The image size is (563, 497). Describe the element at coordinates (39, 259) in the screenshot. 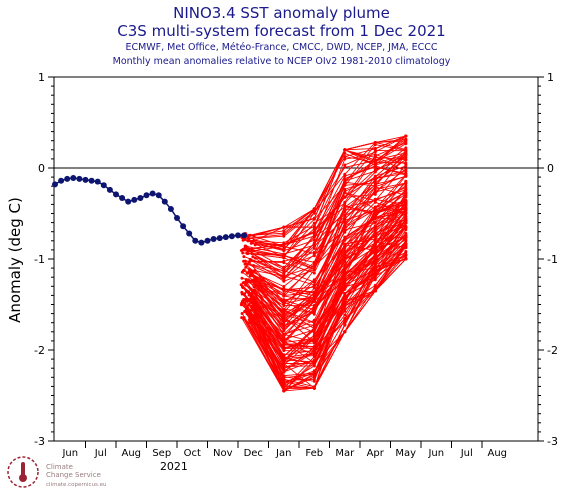

I see `y-tick-label-left: -1` at that location.